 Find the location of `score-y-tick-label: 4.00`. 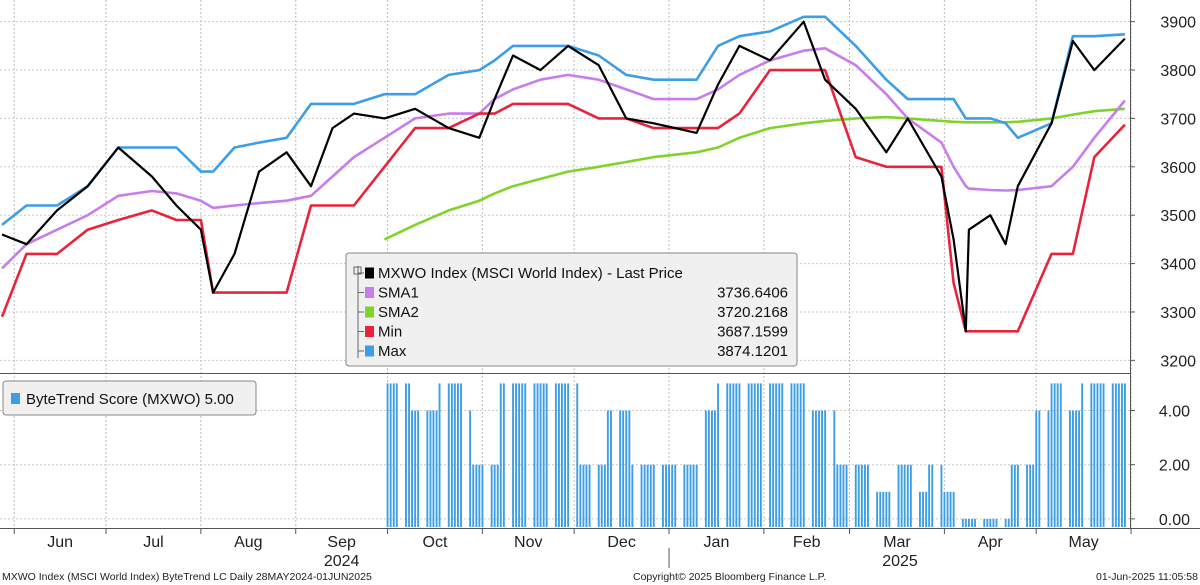

score-y-tick-label: 4.00 is located at coordinates (1174, 412).